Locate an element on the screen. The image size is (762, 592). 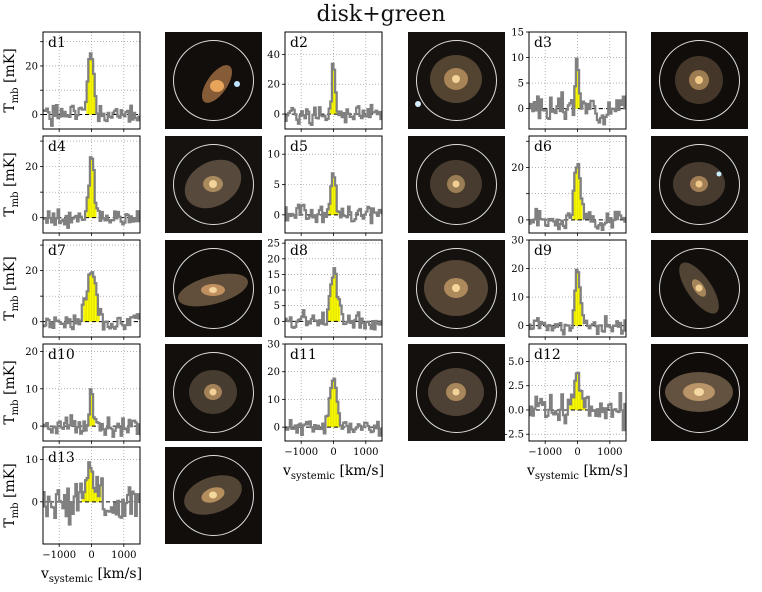
galaxy-image-d4 is located at coordinates (213, 184).